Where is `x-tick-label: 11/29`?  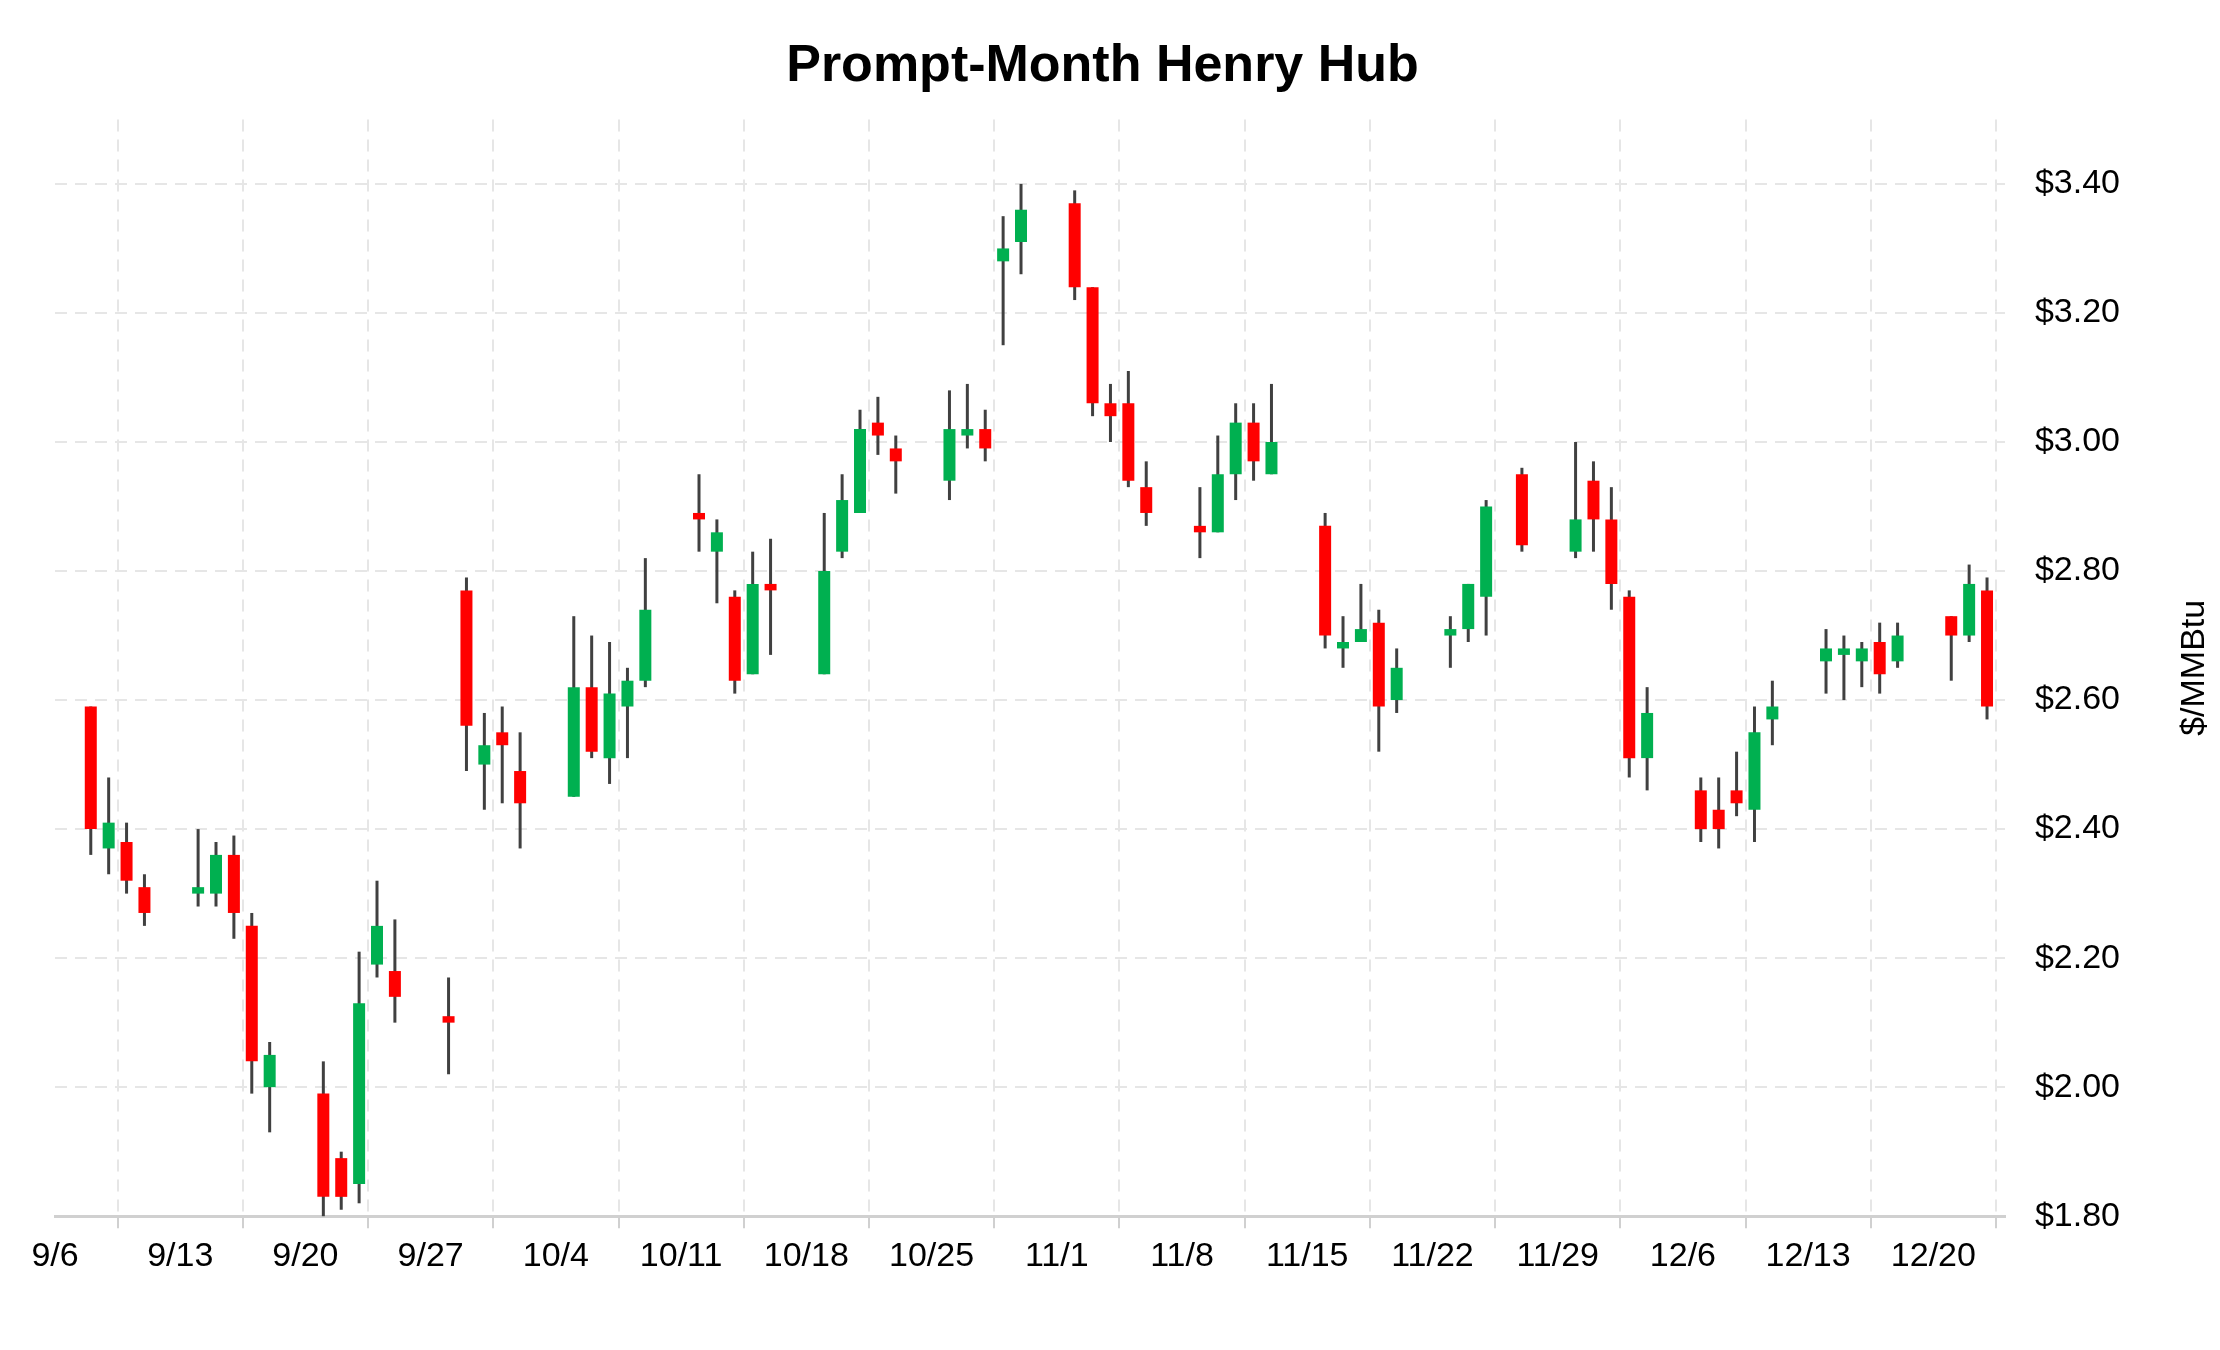
x-tick-label: 11/29 is located at coordinates (1557, 1253).